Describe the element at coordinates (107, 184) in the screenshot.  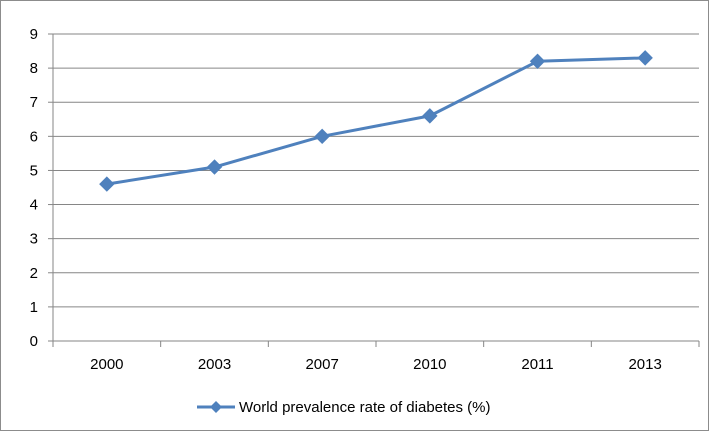
I see `data-point-2000` at that location.